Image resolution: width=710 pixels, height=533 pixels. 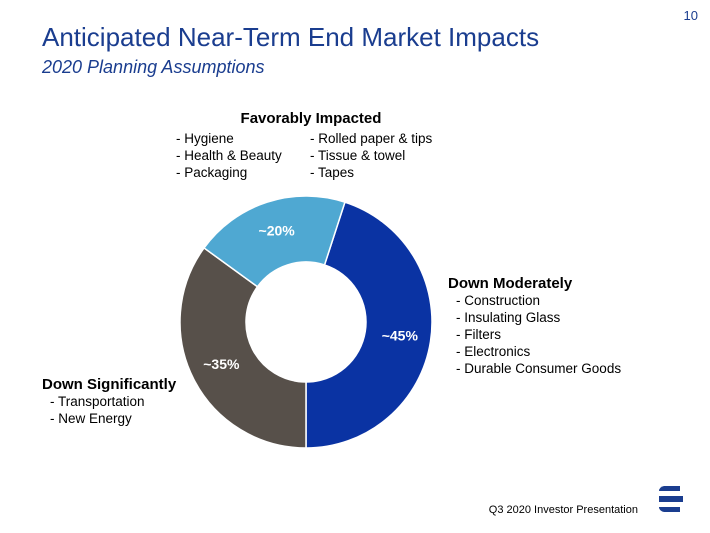 I want to click on slide-subtitle: 2020 Planning Assumptions, so click(x=153, y=67).